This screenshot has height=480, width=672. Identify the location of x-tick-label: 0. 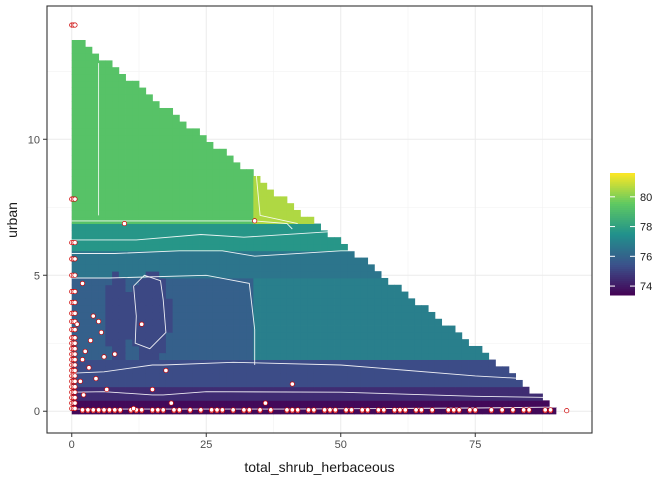
(72, 445).